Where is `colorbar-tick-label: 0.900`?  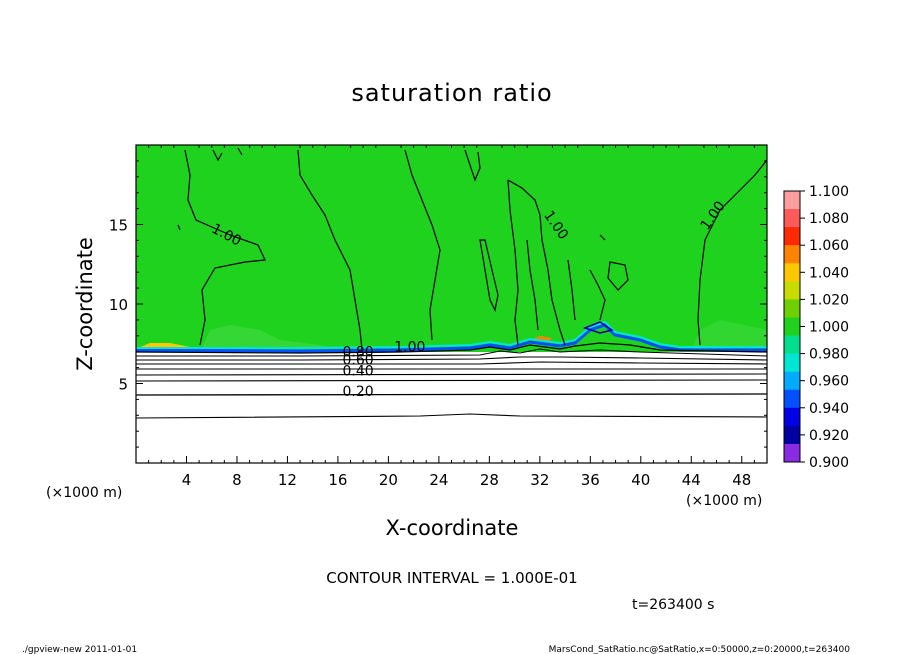
colorbar-tick-label: 0.900 is located at coordinates (829, 463).